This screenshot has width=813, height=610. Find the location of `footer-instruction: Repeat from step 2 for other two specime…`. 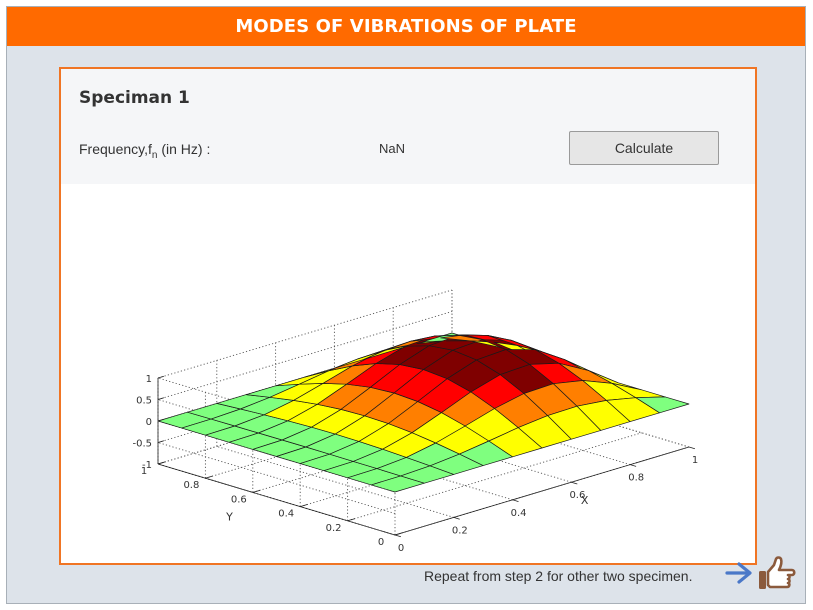

footer-instruction: Repeat from step 2 for other two specime… is located at coordinates (558, 576).